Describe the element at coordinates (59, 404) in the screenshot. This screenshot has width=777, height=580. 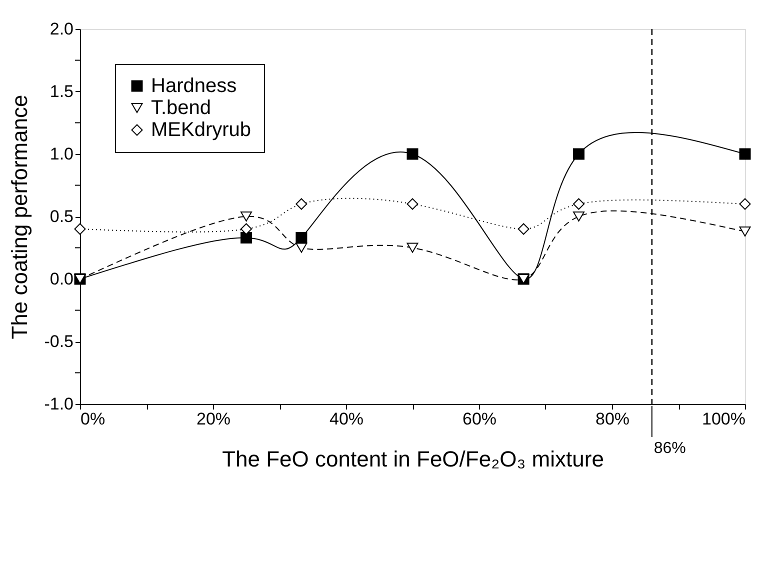
I see `y-tick-label: -1.0` at that location.